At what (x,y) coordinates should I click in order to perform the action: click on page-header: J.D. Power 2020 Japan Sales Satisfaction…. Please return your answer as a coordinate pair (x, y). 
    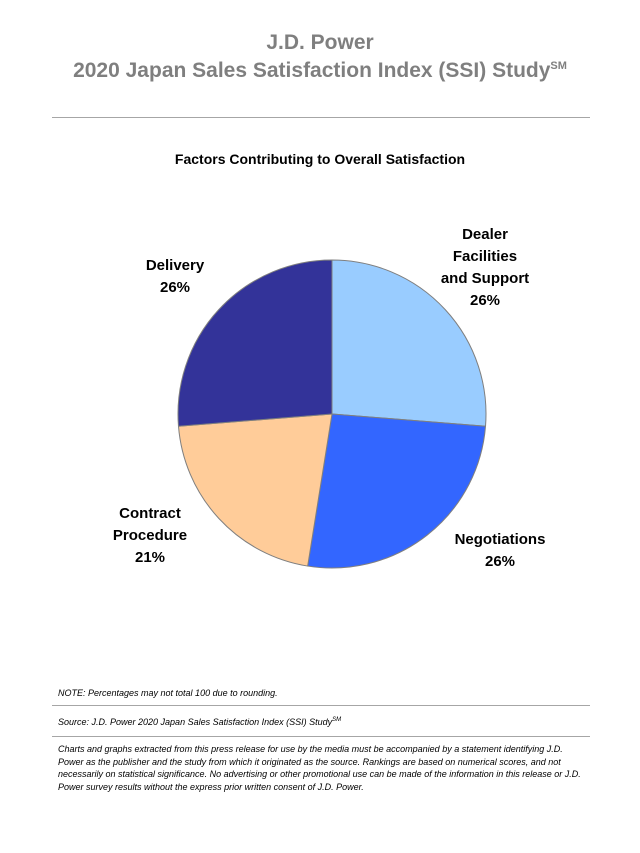
    Looking at the image, I should click on (320, 58).